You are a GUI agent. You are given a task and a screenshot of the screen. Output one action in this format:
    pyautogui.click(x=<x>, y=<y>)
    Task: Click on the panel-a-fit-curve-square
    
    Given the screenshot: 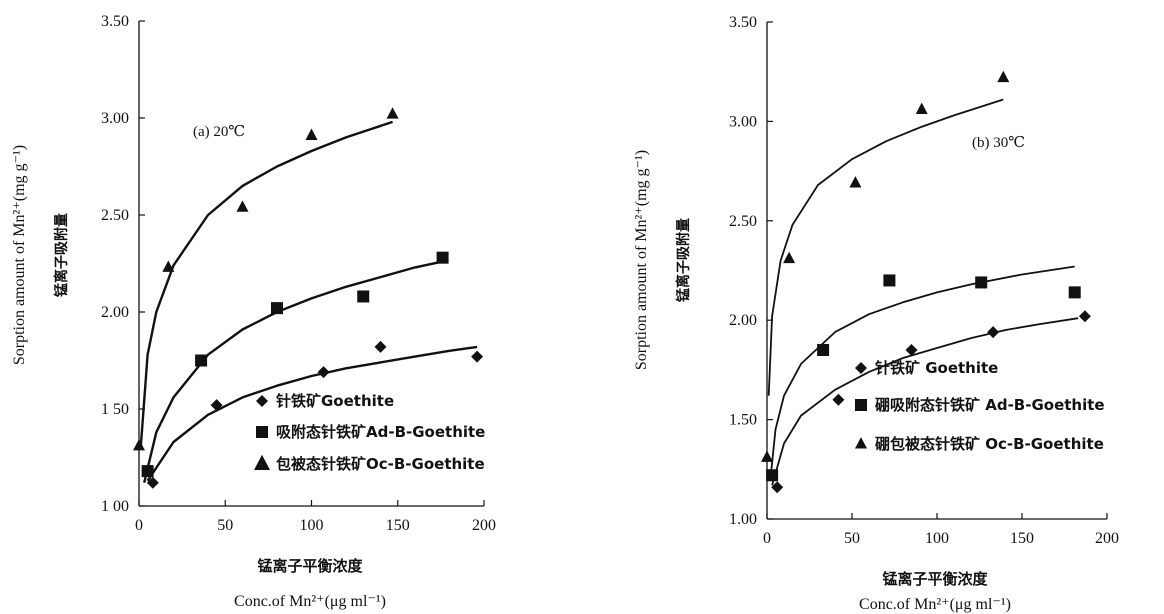 What is the action you would take?
    pyautogui.click(x=293, y=371)
    